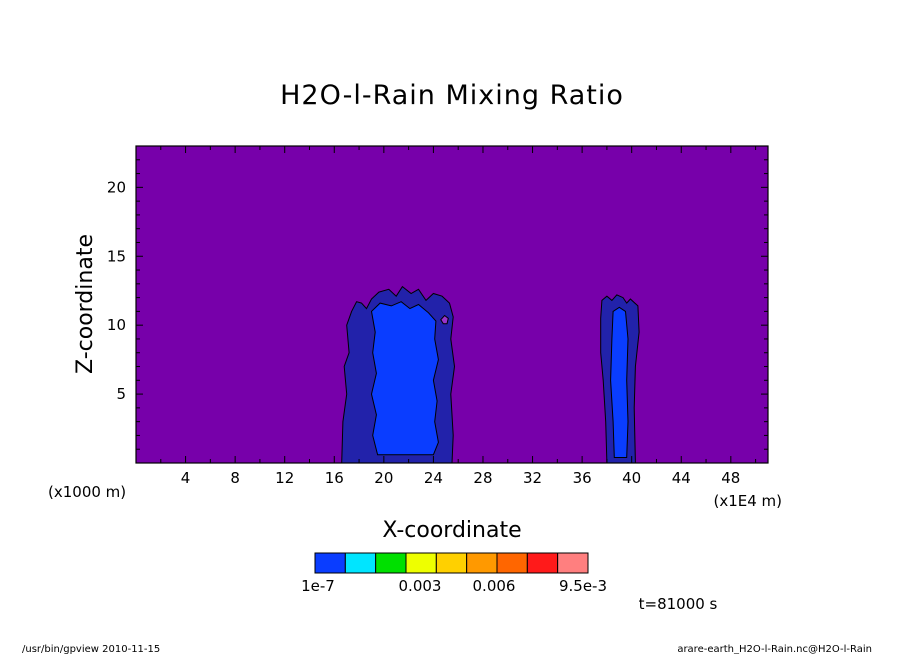 The width and height of the screenshot is (904, 654). What do you see at coordinates (451, 530) in the screenshot?
I see `x-axis-label: X-coordinate` at bounding box center [451, 530].